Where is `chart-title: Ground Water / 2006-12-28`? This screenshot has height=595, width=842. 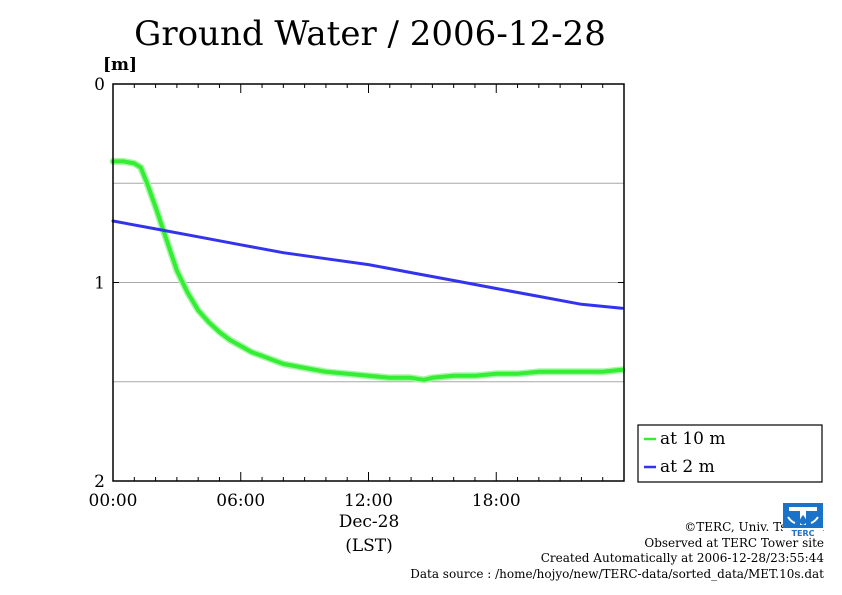 chart-title: Ground Water / 2006-12-28 is located at coordinates (370, 34).